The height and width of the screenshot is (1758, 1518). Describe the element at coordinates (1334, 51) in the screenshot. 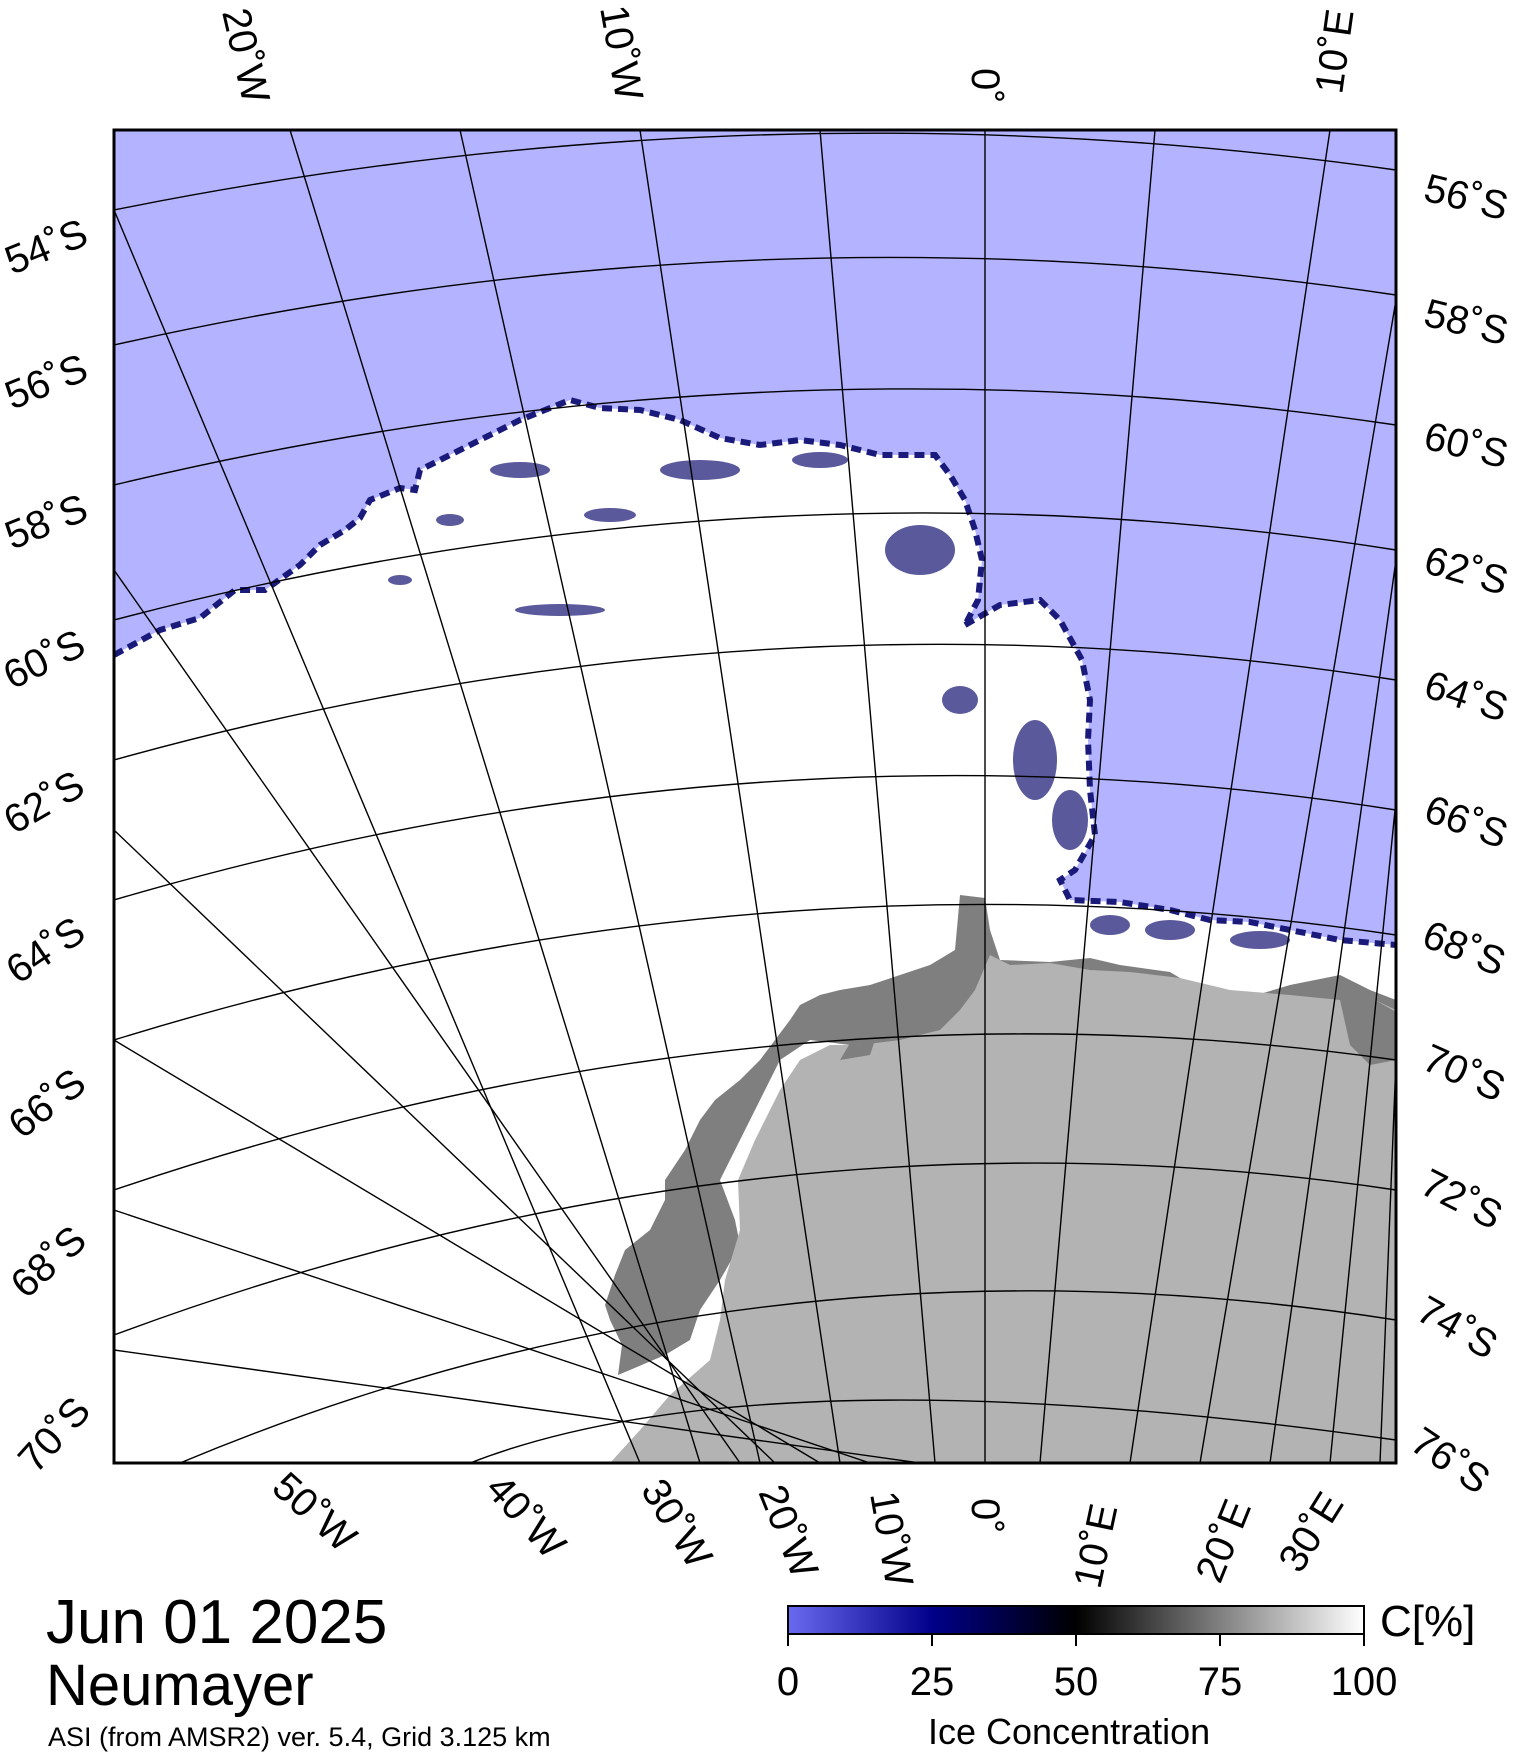

I see `top-lon-label: 10˚E` at that location.